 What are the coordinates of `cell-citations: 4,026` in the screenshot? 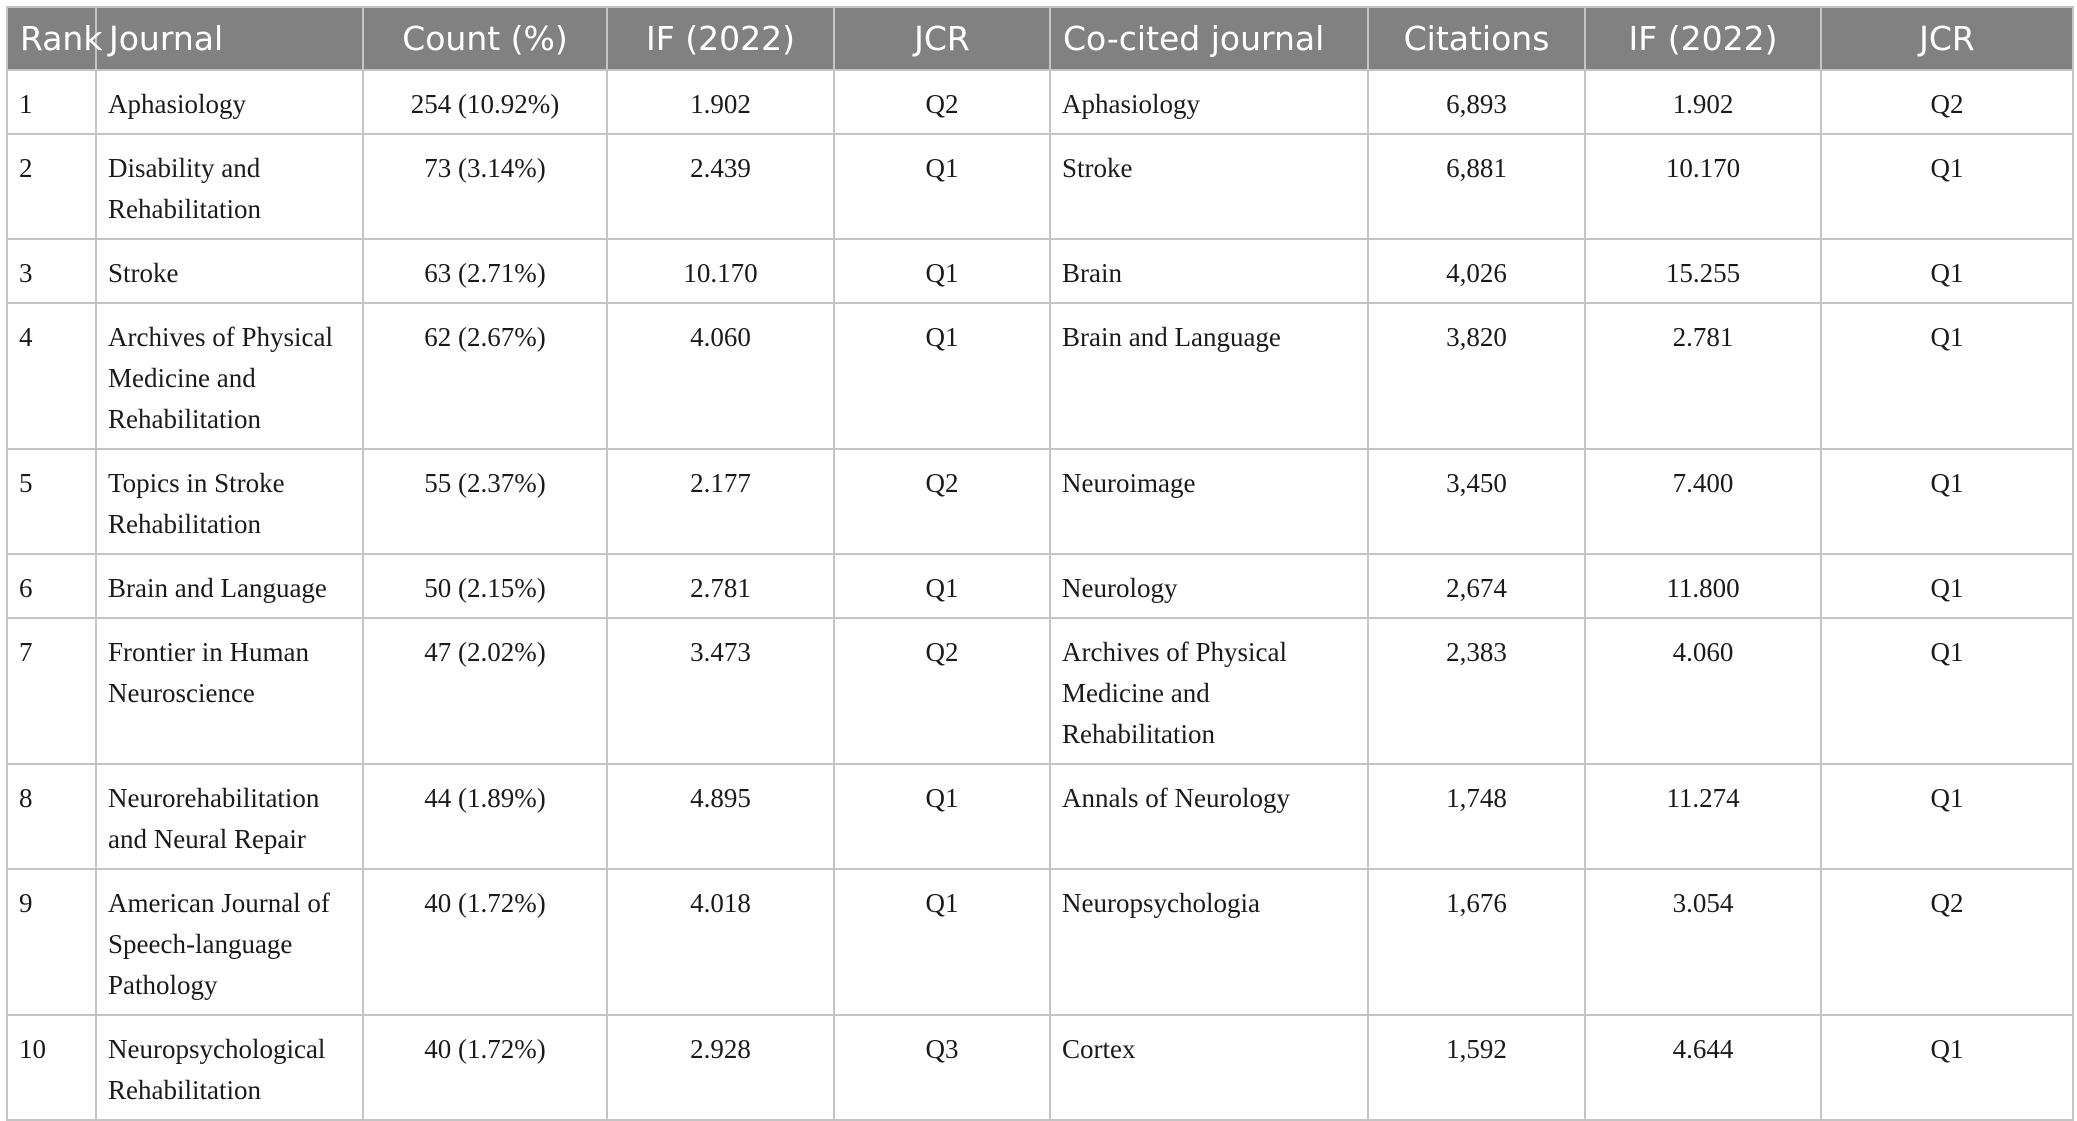 It's located at (1476, 271).